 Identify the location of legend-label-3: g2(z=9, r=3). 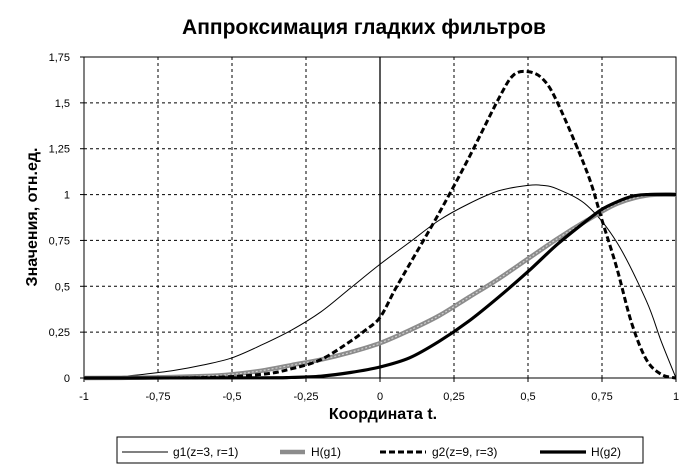
(464, 452).